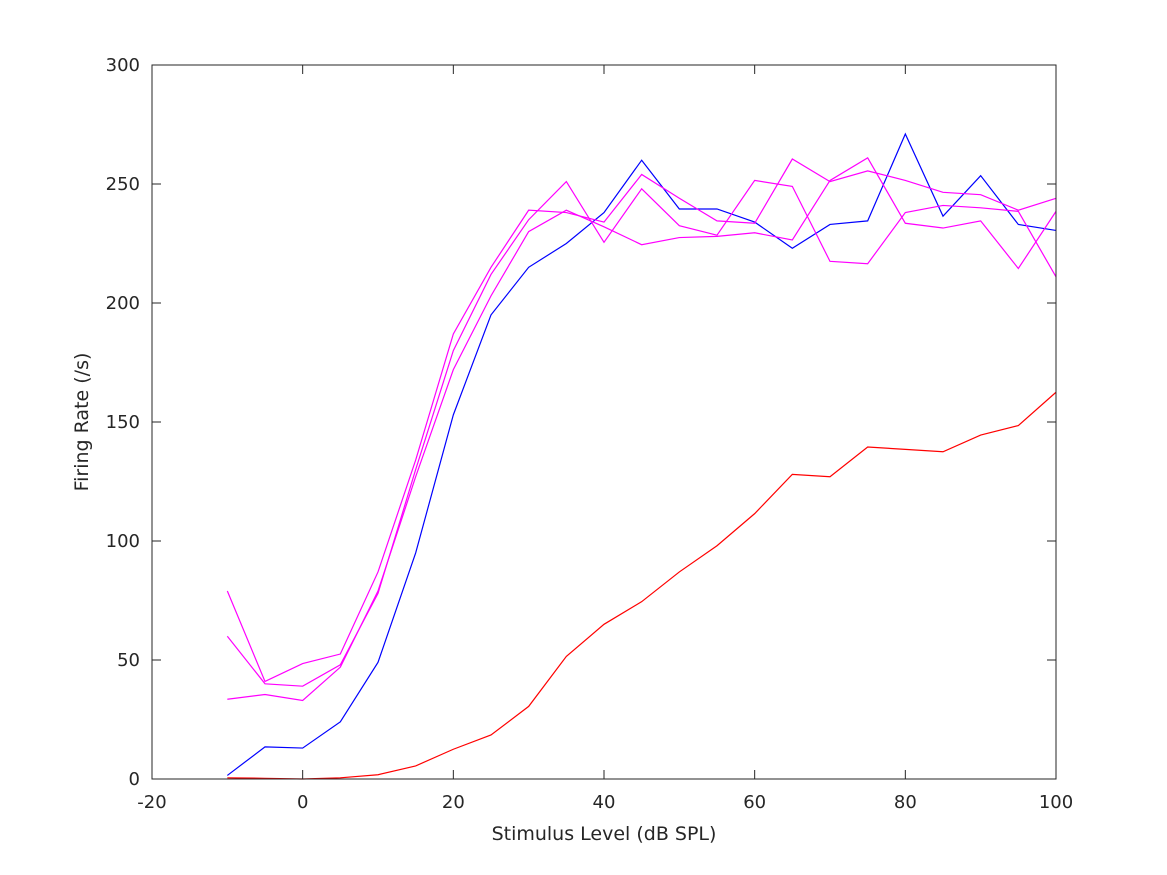 Image resolution: width=1167 pixels, height=875 pixels. Describe the element at coordinates (151, 802) in the screenshot. I see `x-tick-label: -20` at that location.